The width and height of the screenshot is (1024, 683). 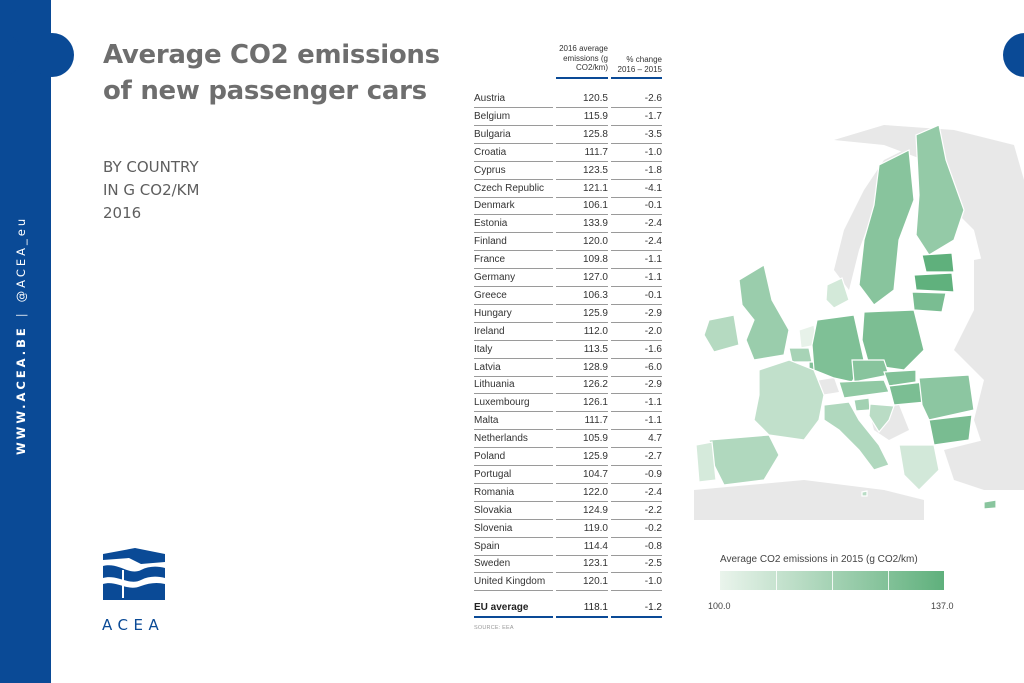 I want to click on emissions-value: 121.1, so click(x=595, y=188).